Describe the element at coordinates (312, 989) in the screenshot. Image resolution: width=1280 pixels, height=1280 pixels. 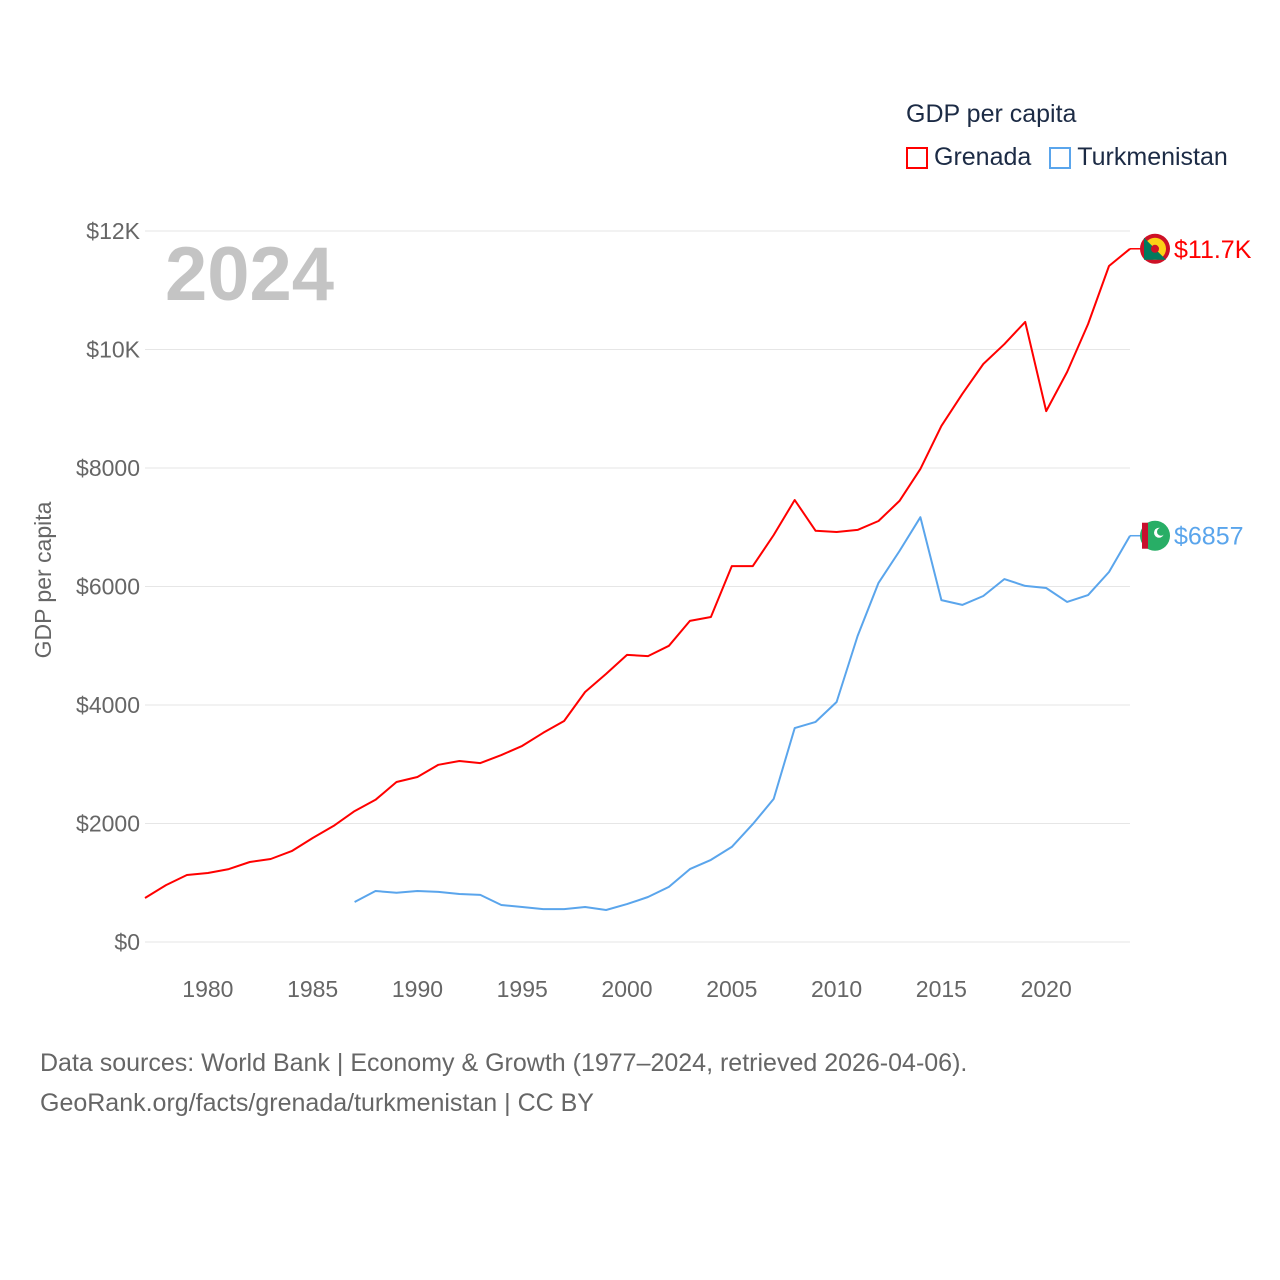
I see `x-tick-label: 1985` at that location.